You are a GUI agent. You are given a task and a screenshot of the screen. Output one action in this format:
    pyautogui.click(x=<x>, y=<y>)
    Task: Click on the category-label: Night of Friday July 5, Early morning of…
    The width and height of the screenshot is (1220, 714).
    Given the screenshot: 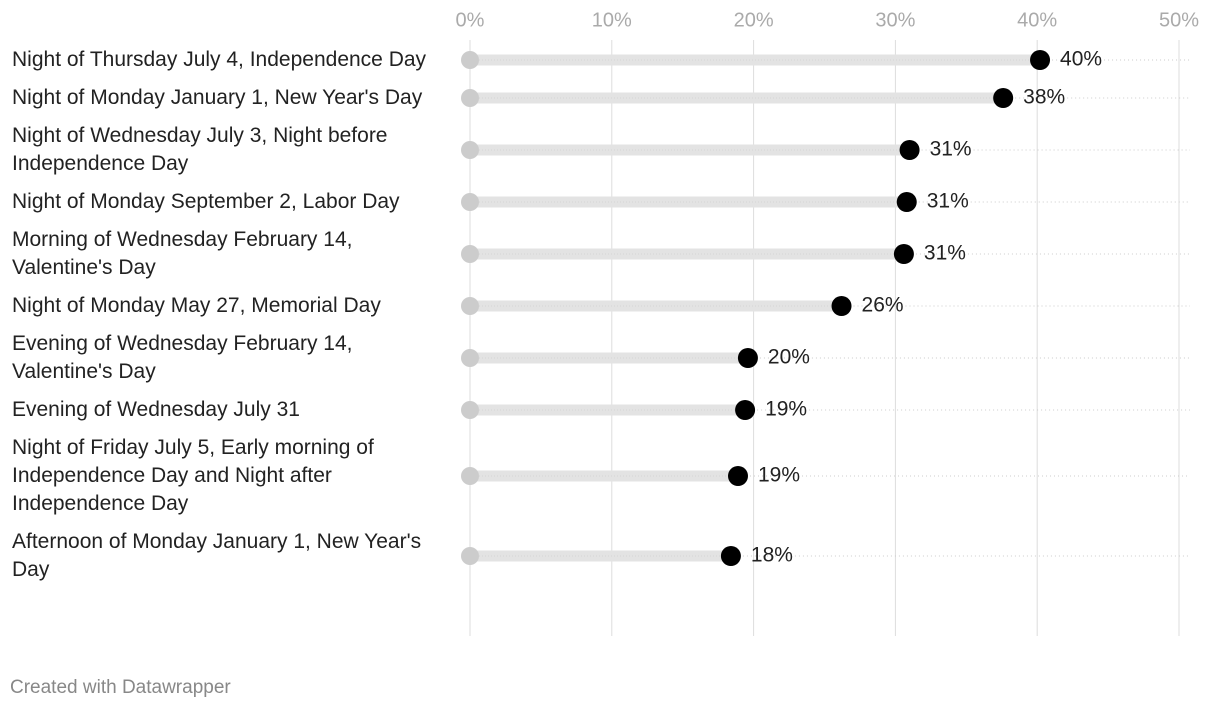 What is the action you would take?
    pyautogui.click(x=193, y=475)
    